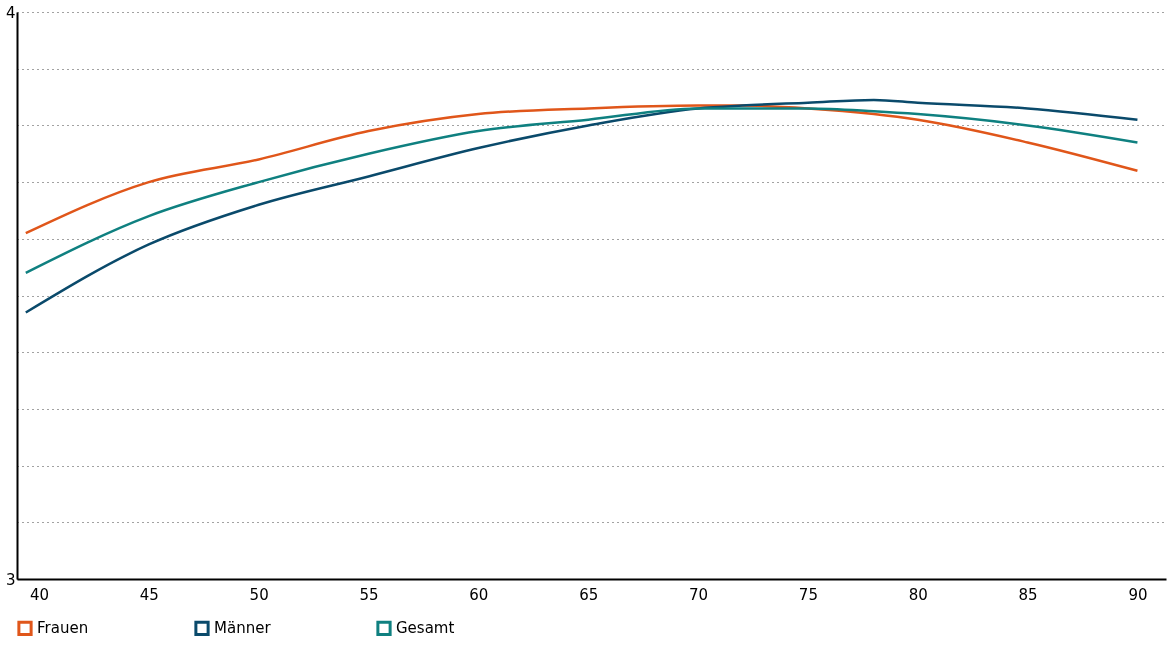 The height and width of the screenshot is (646, 1171). What do you see at coordinates (10, 579) in the screenshot?
I see `y-tick-label: 3` at bounding box center [10, 579].